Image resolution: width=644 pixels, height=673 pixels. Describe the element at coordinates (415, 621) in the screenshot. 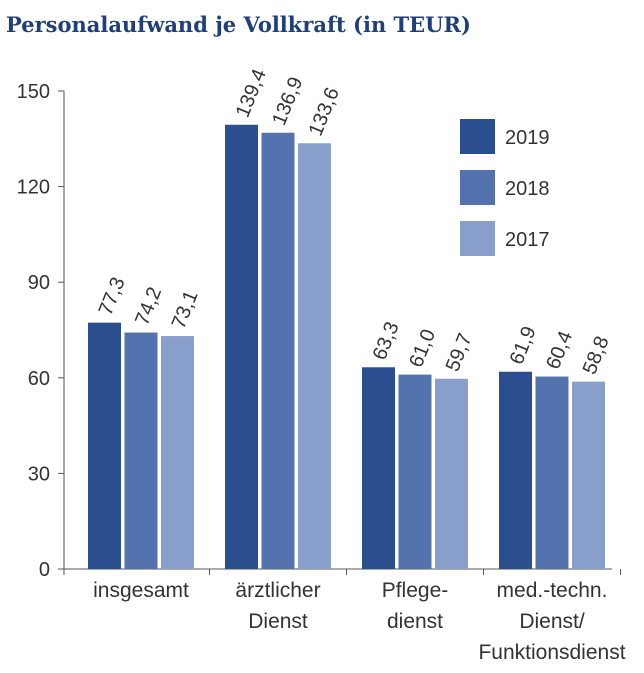

I see `category-label: dienst` at that location.